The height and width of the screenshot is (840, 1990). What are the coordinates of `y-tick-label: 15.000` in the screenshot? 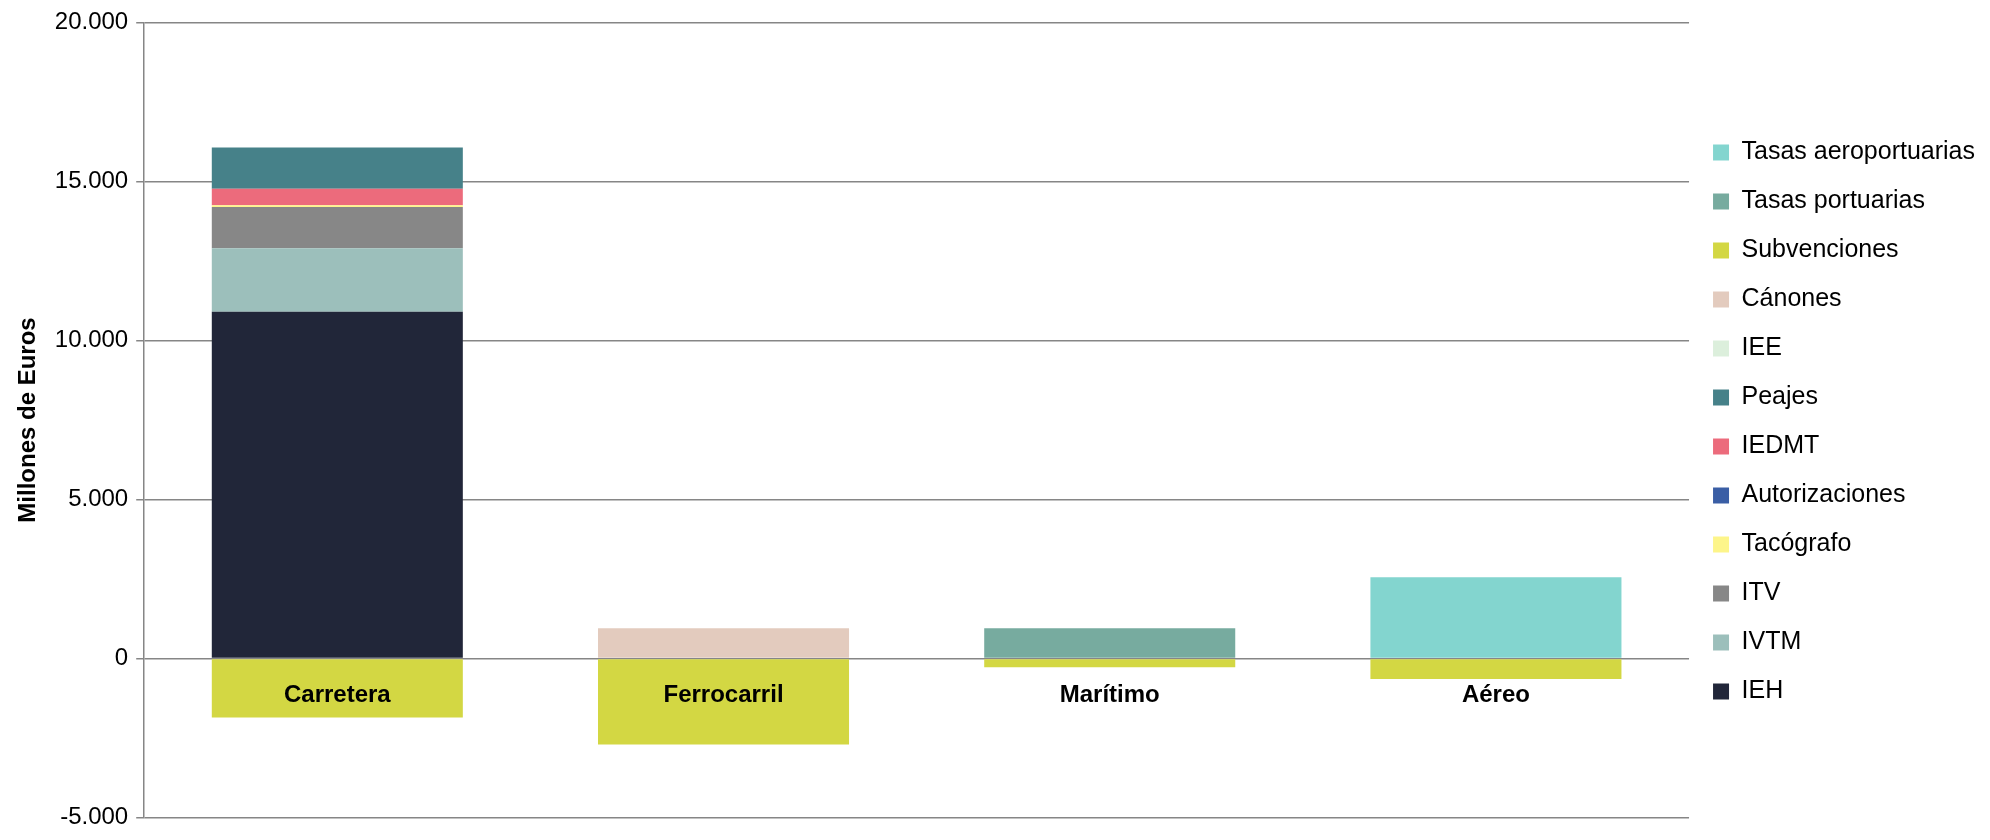 It's located at (91, 180).